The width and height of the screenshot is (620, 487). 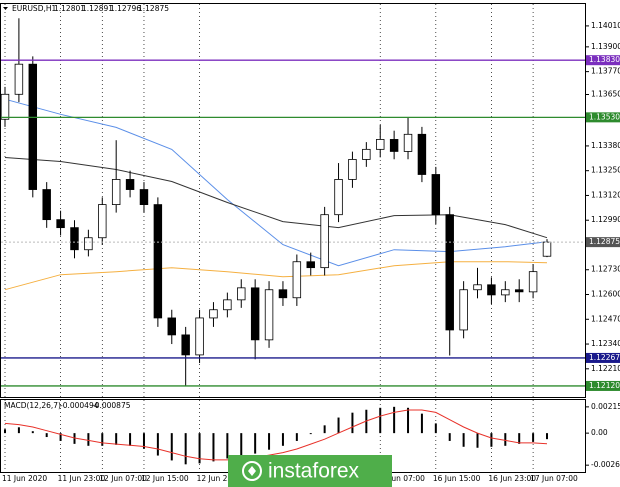 I want to click on y-tick-label: 1.13380, so click(x=605, y=145).